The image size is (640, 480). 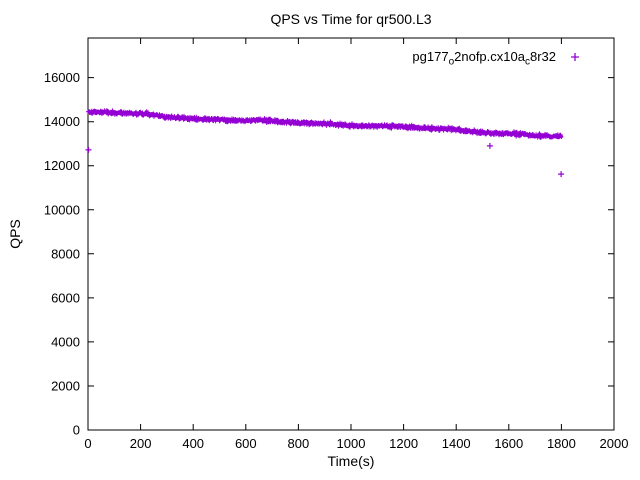 I want to click on y-tick-label: 10000, so click(x=62, y=209).